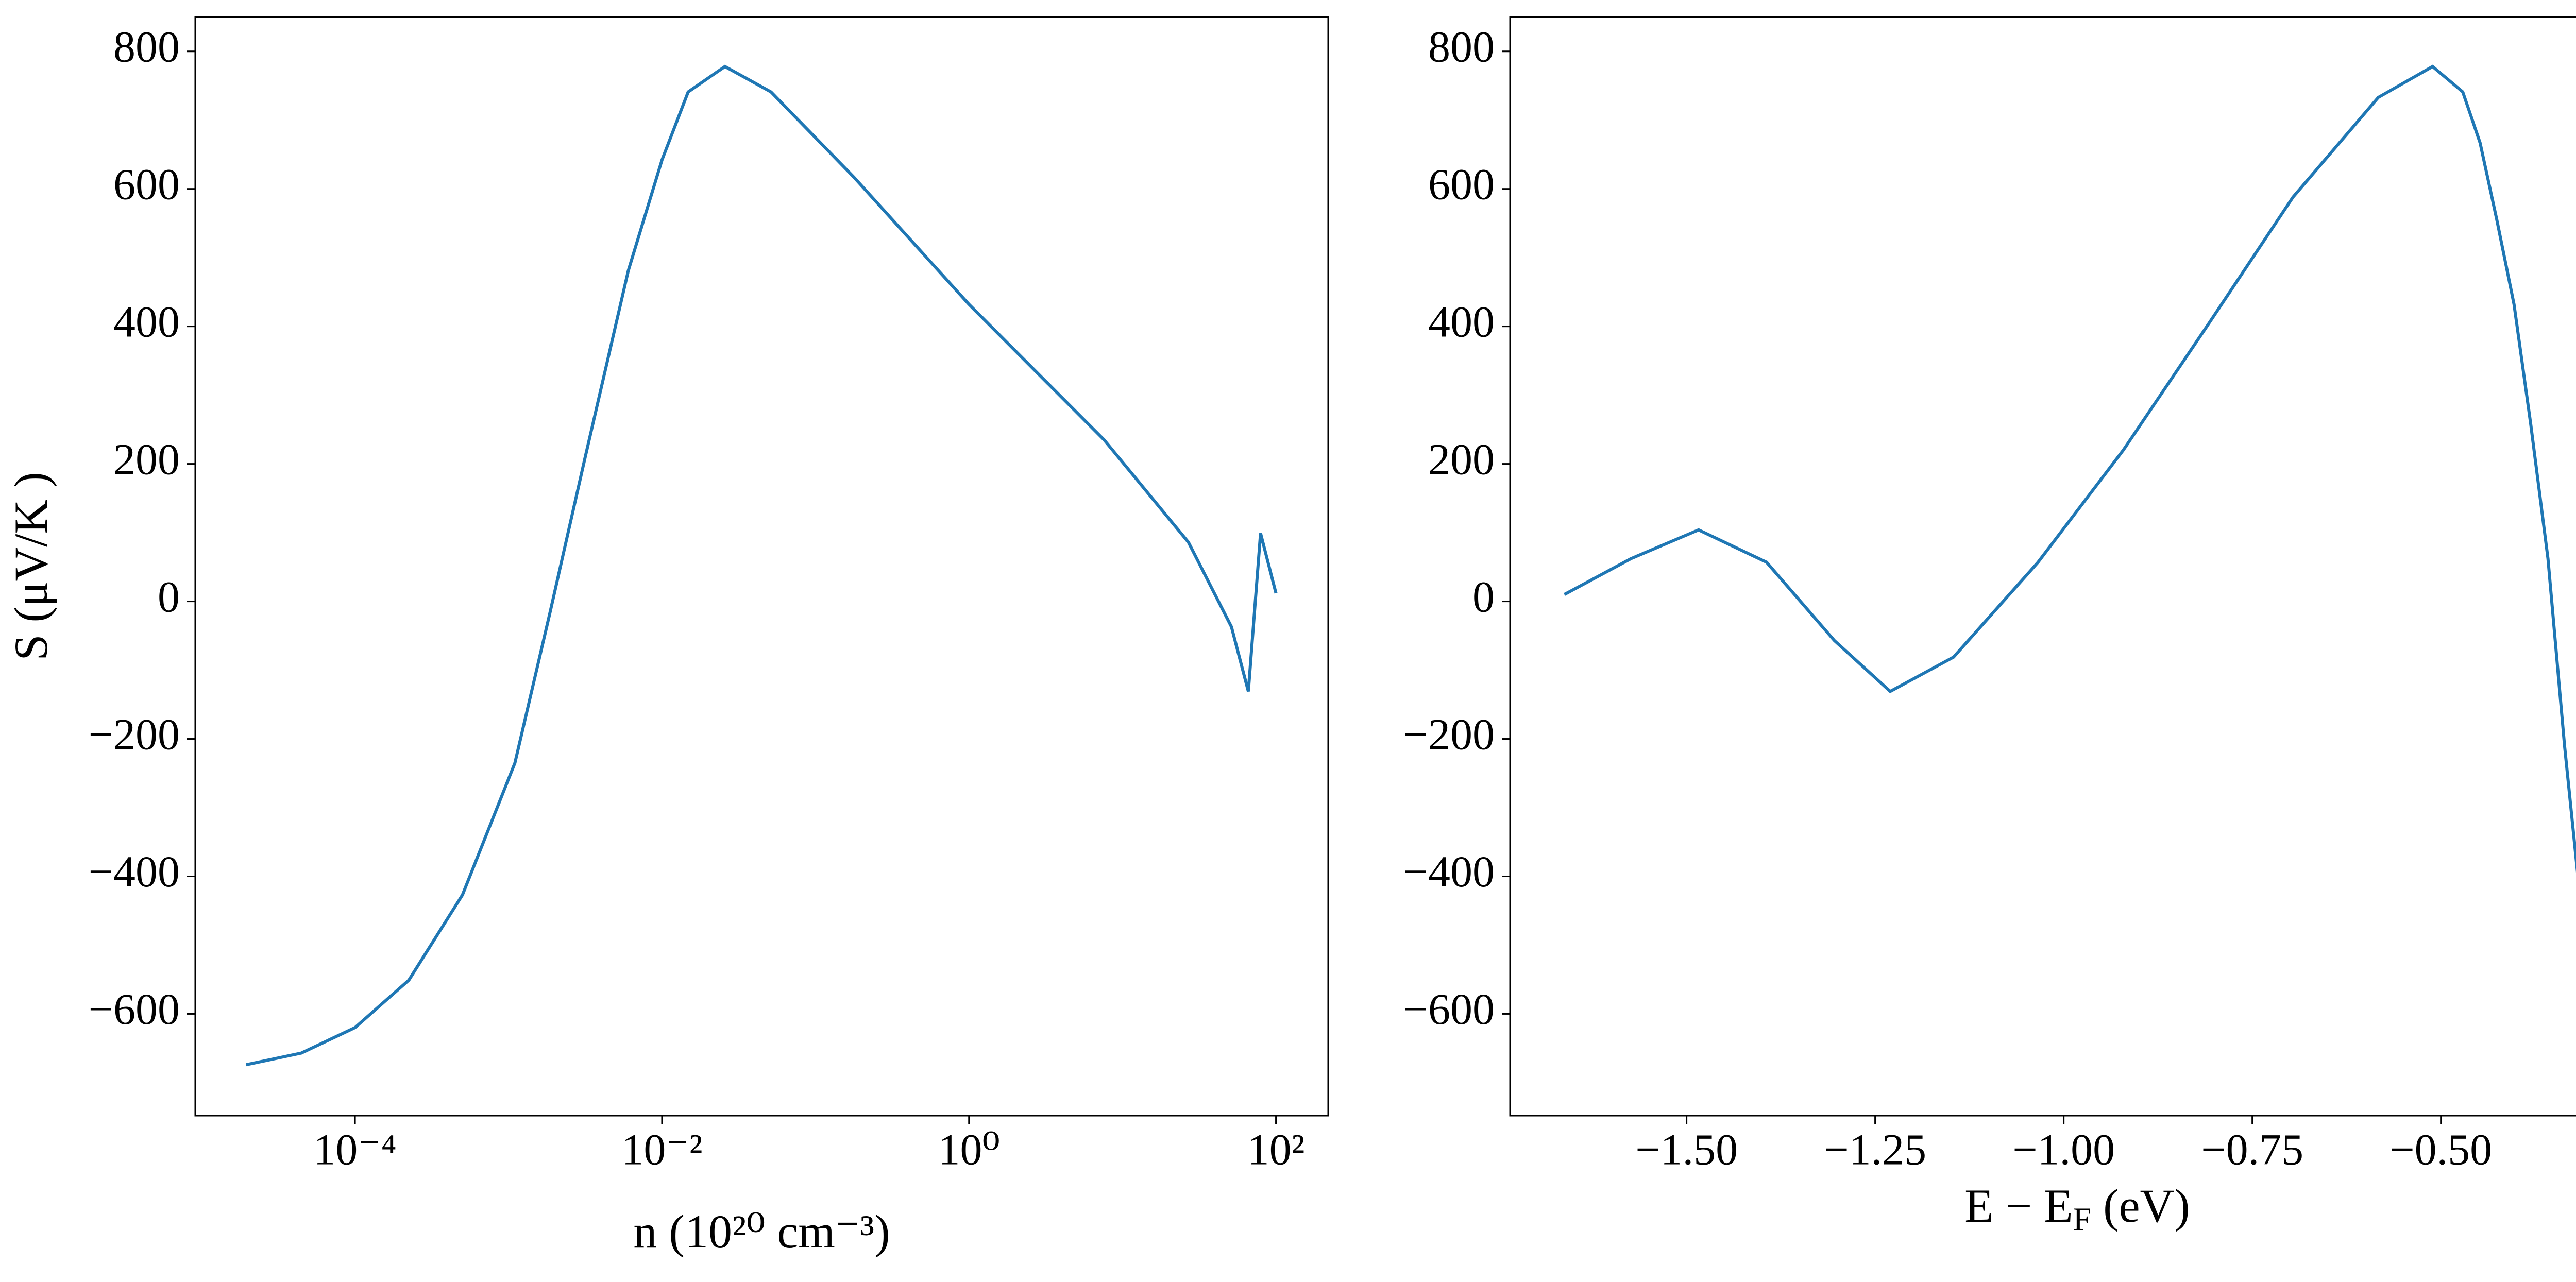  Describe the element at coordinates (1686, 1149) in the screenshot. I see `x-tick-label: −1.50` at that location.